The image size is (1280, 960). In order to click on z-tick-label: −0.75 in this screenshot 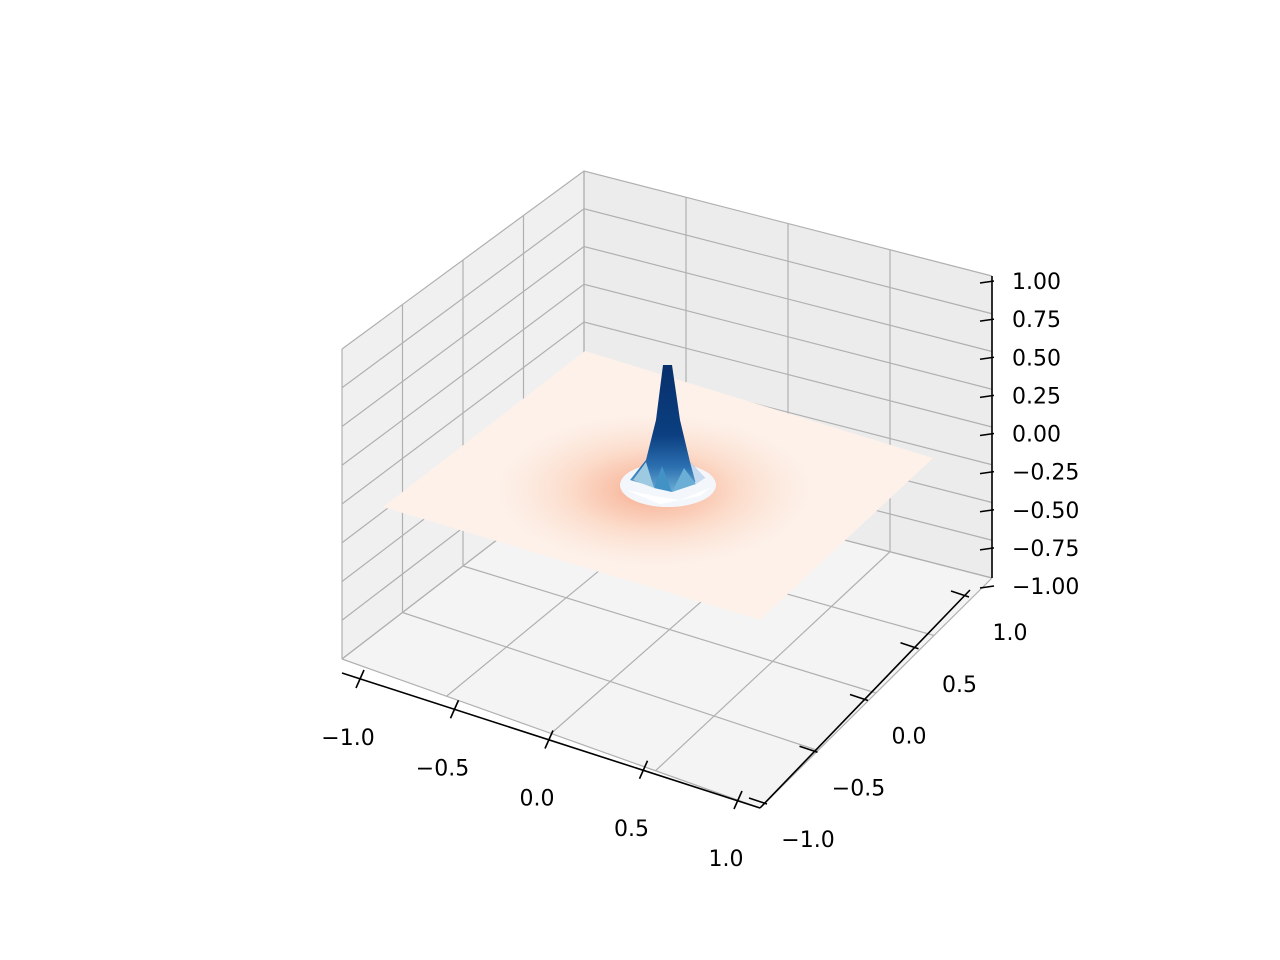, I will do `click(1045, 549)`.